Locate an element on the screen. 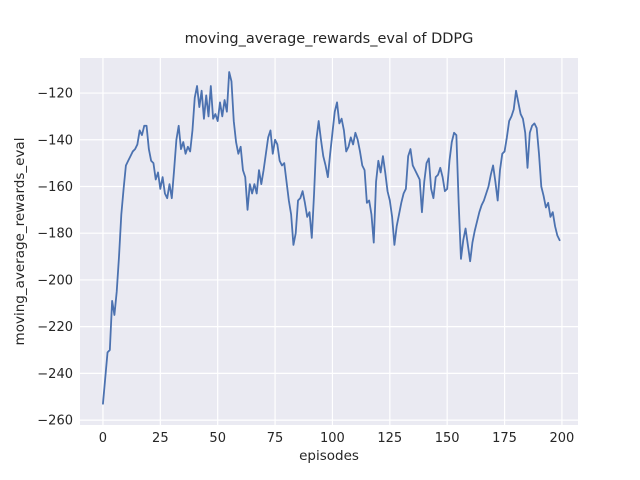 The height and width of the screenshot is (480, 640). x-tick-label: 125 is located at coordinates (389, 438).